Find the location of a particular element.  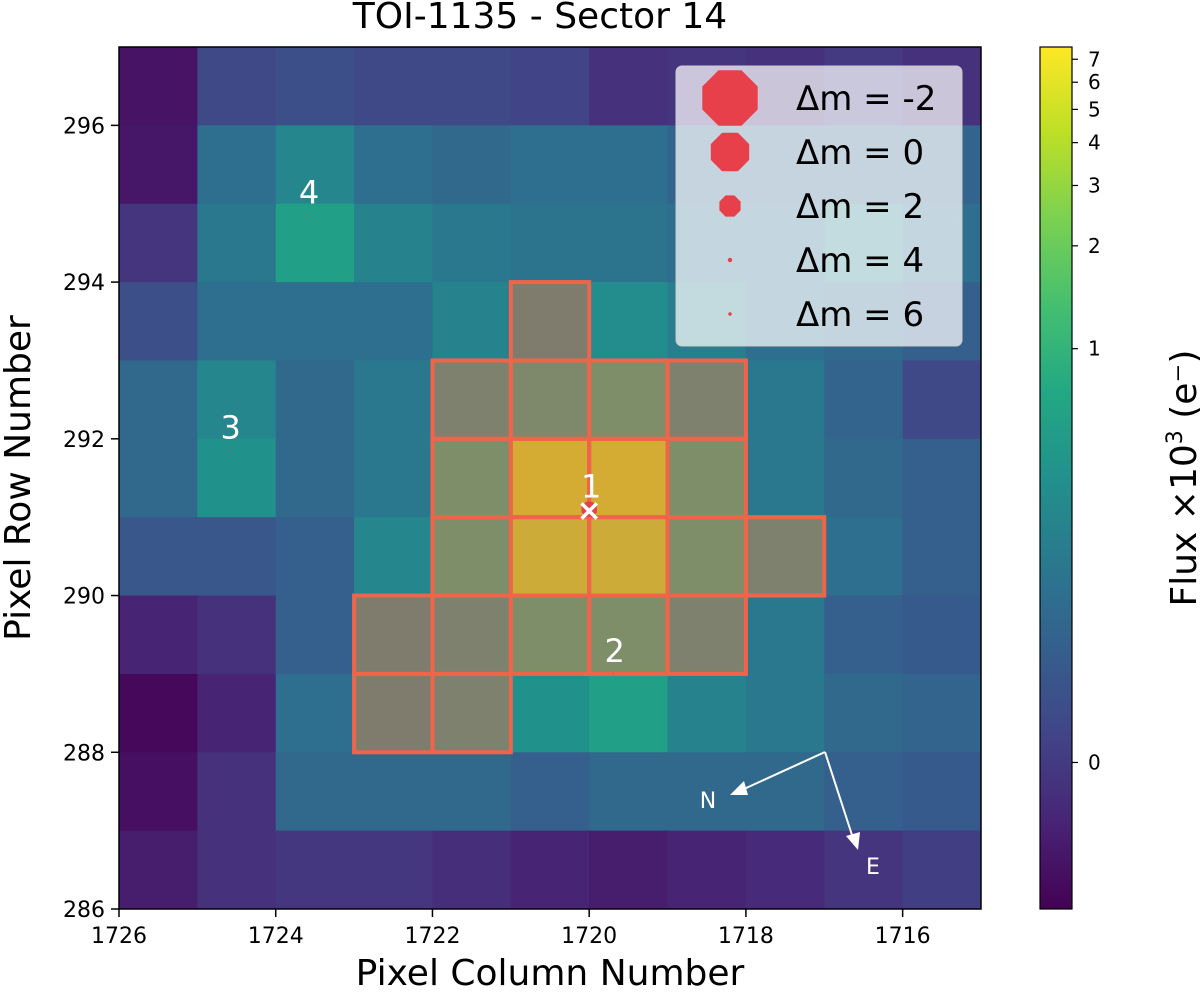

legend: Δm = -2 Δm = 0 Δm = 2 Δm = 4 Δm = 6 is located at coordinates (819, 206).